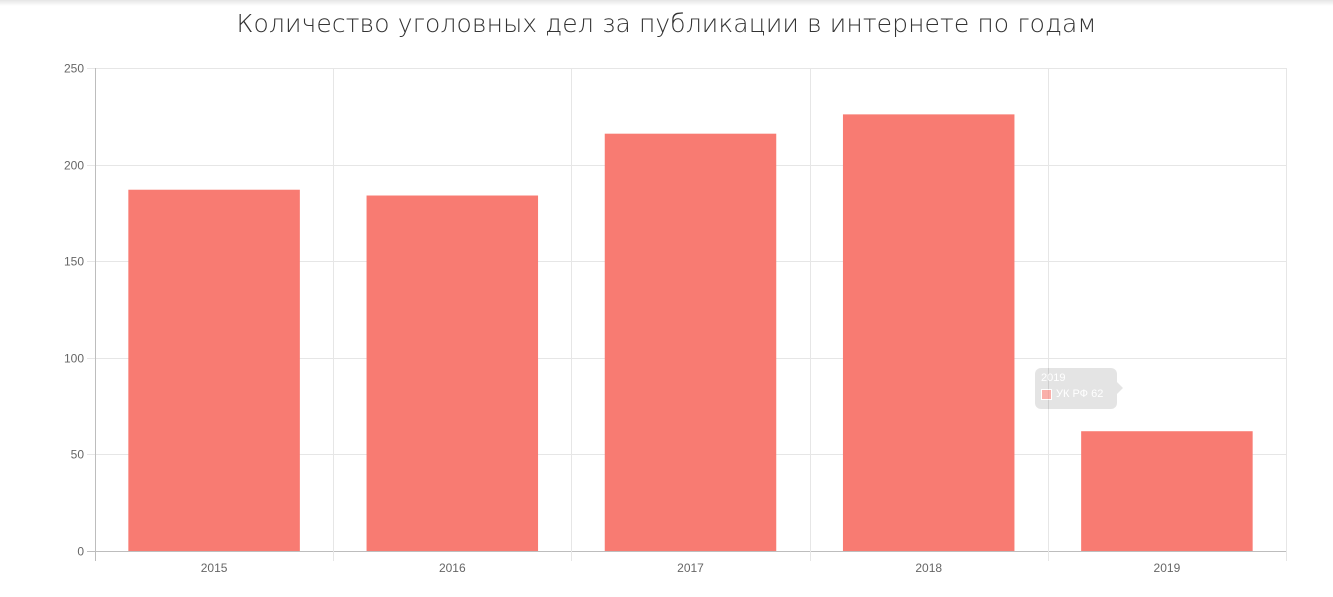  Describe the element at coordinates (452, 373) in the screenshot. I see `bar-2016` at that location.